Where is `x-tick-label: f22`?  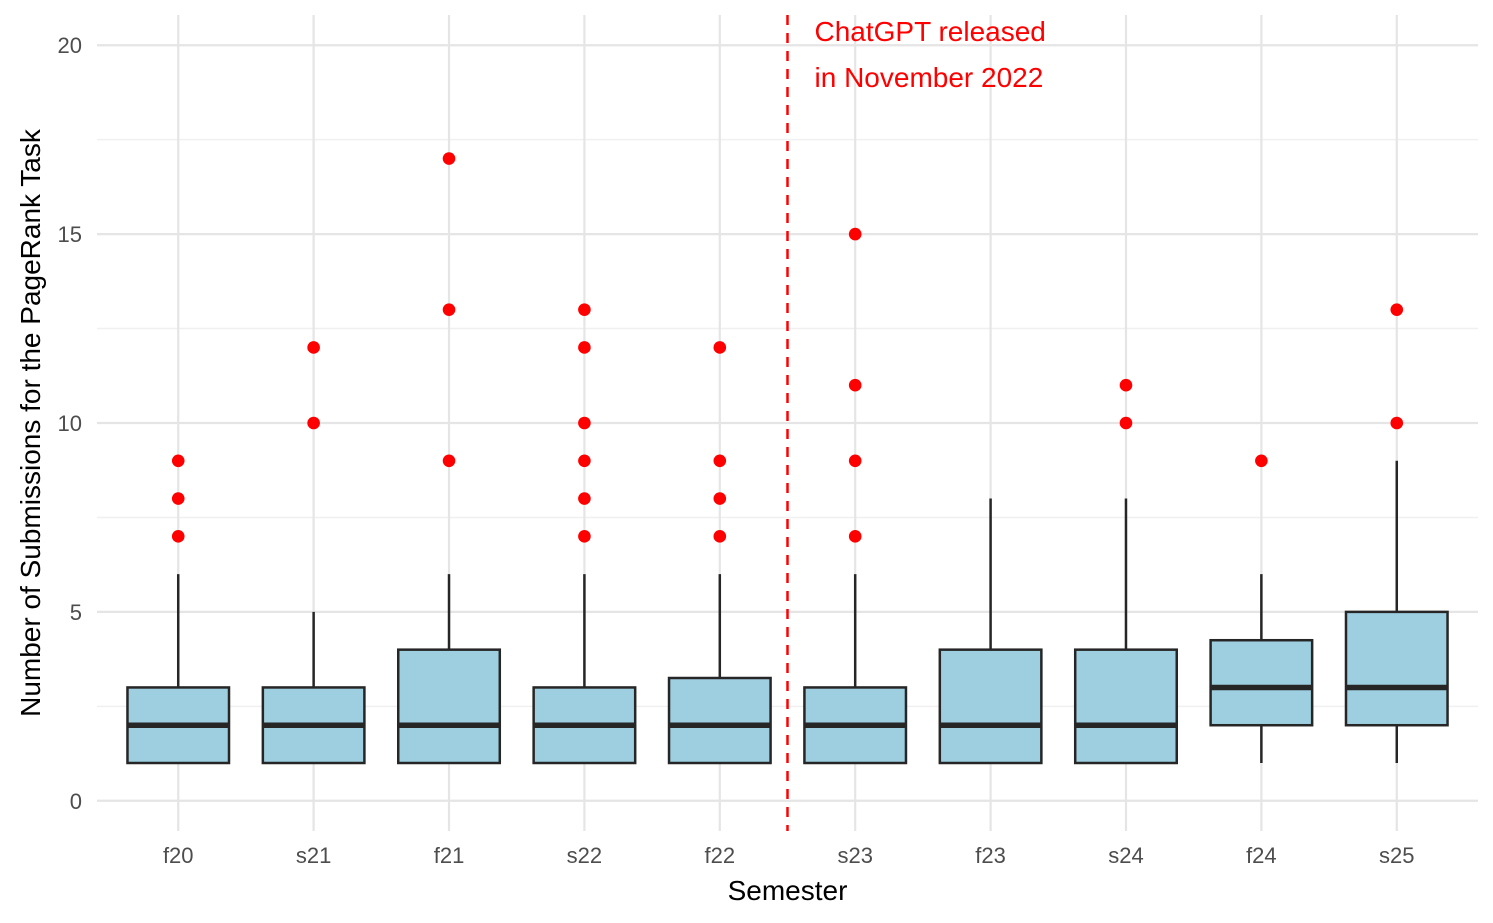 x-tick-label: f22 is located at coordinates (720, 855).